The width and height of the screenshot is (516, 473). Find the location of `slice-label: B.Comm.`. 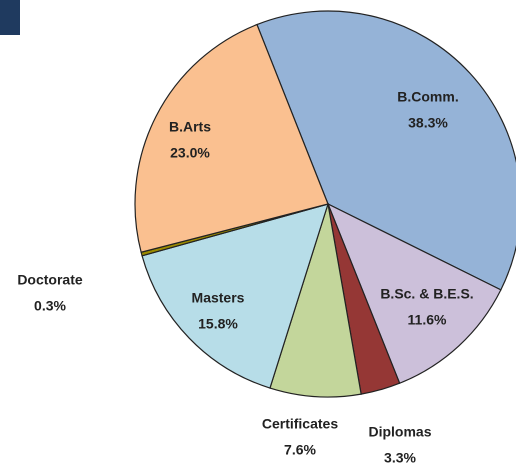

slice-label: B.Comm. is located at coordinates (427, 97).